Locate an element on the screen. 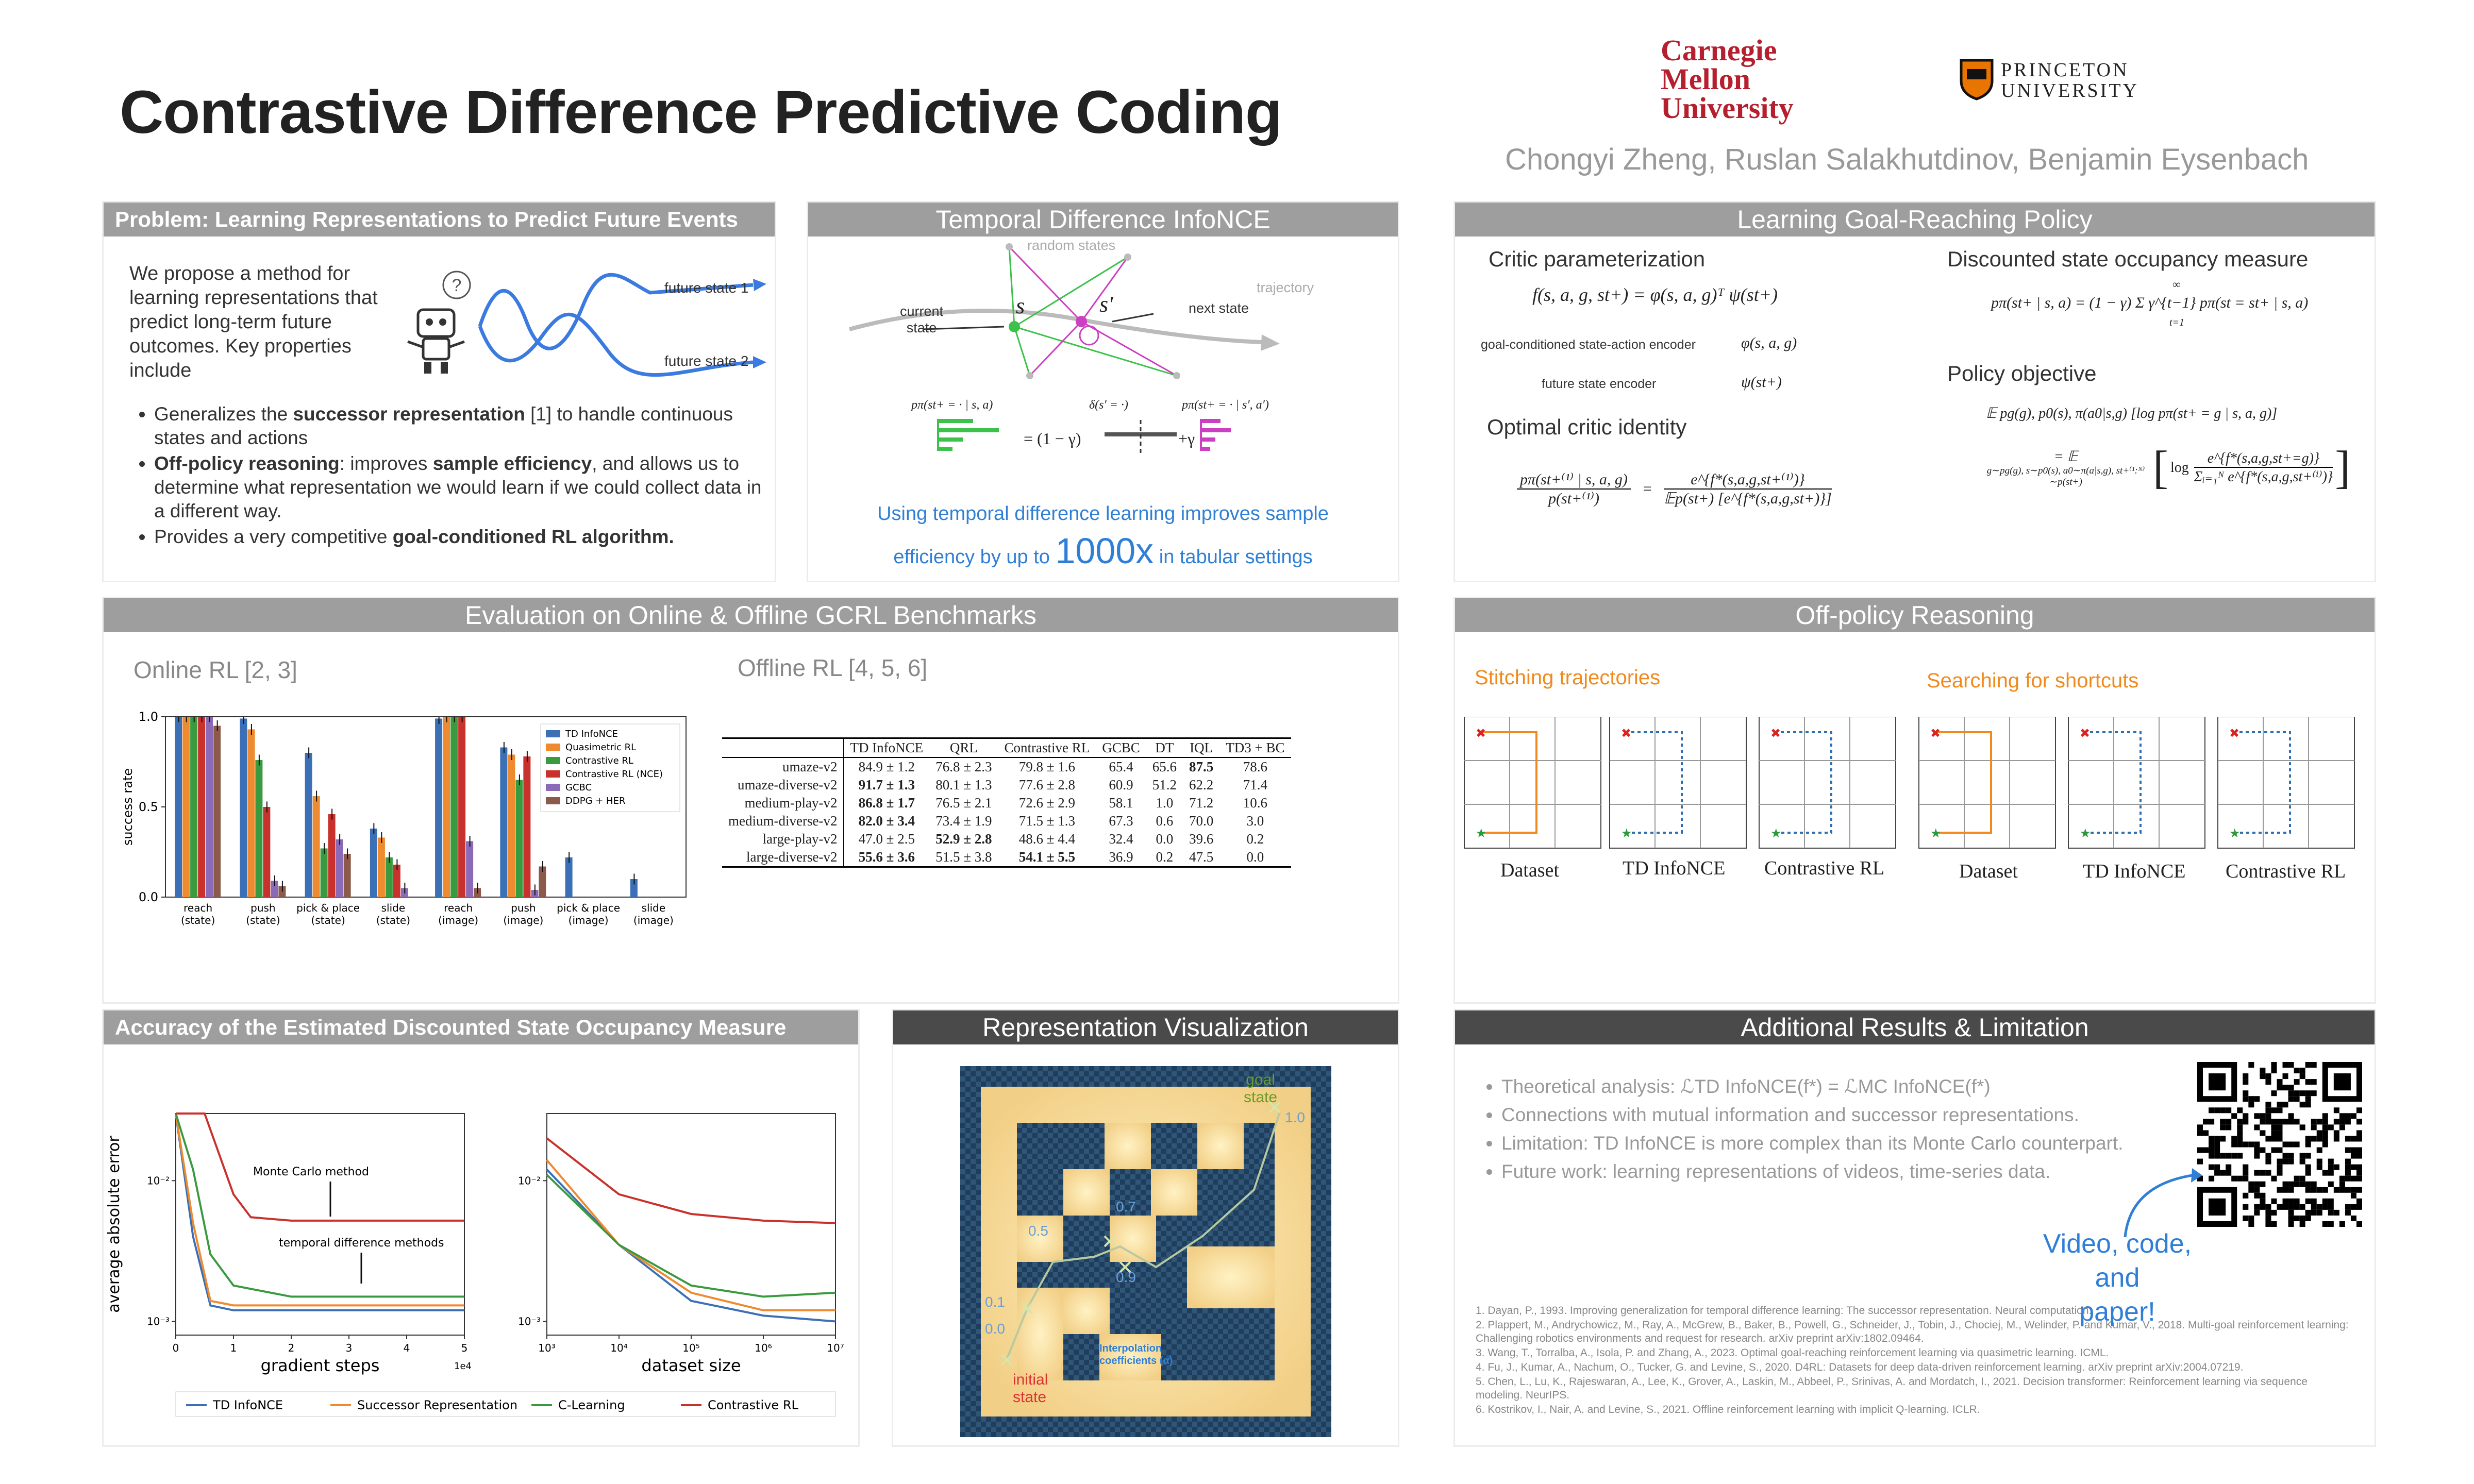  line-plot-frame is located at coordinates (320, 1224).